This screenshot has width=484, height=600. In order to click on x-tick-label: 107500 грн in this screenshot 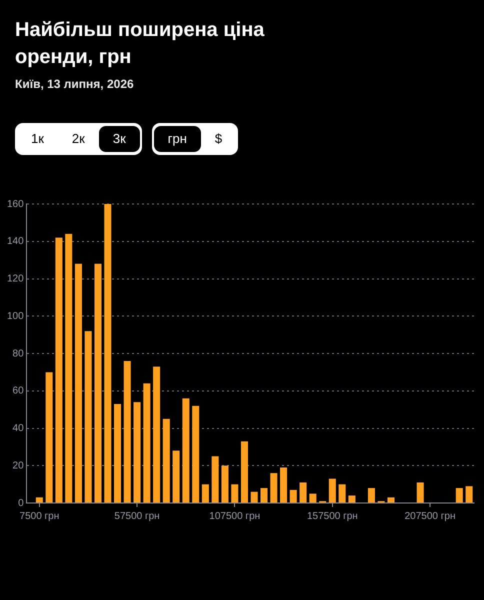, I will do `click(234, 516)`.